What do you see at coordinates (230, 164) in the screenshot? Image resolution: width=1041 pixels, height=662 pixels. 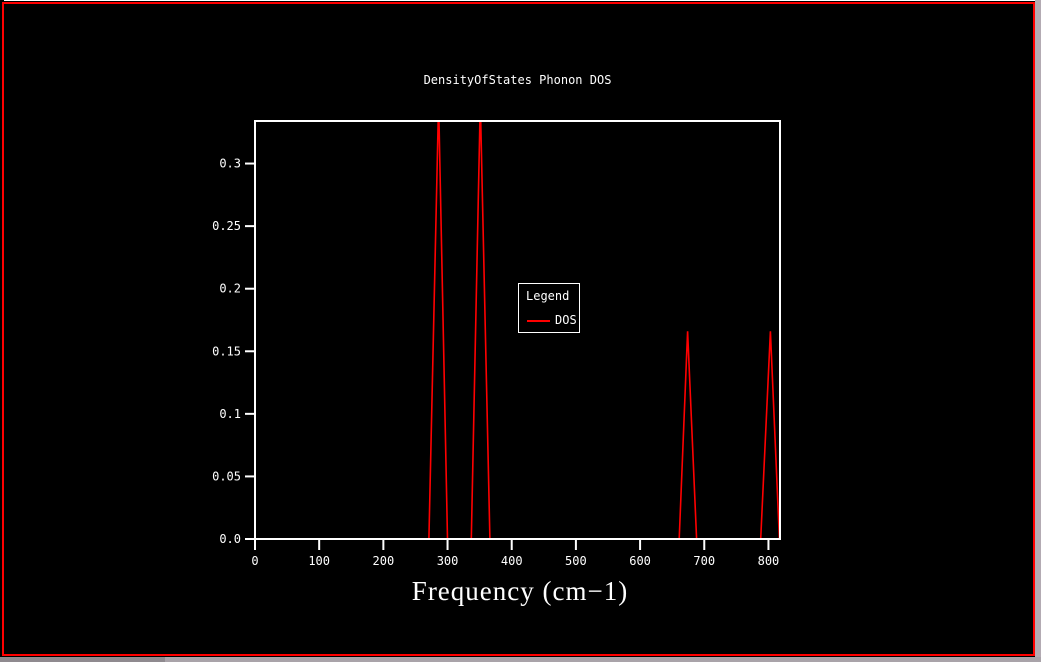 I see `y-tick-label: 0.3` at bounding box center [230, 164].